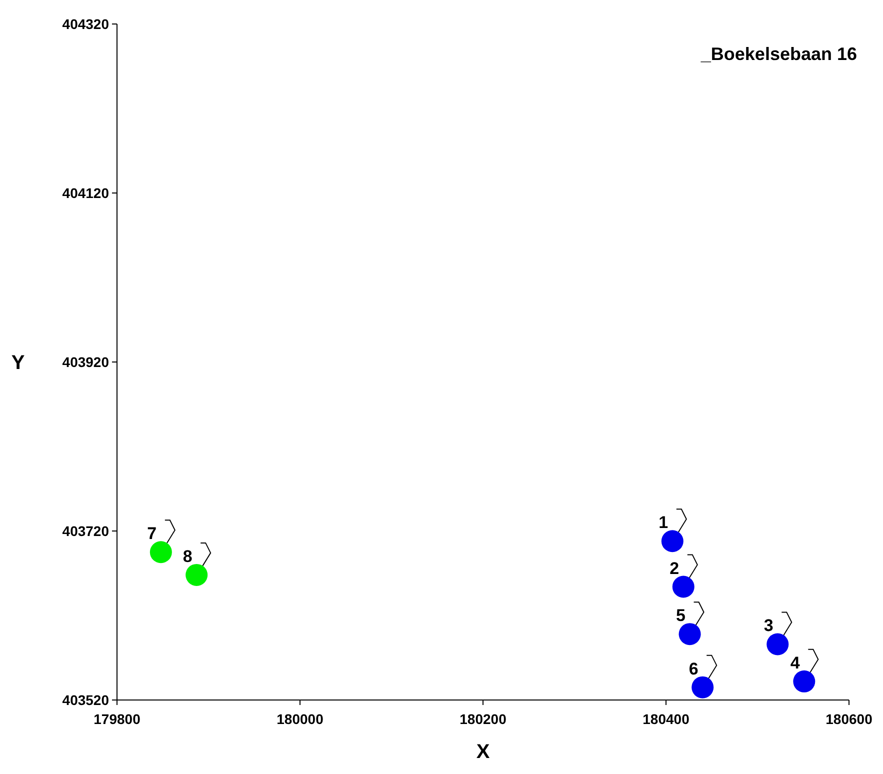  Describe the element at coordinates (86, 193) in the screenshot. I see `y-tick-label: 404120` at that location.